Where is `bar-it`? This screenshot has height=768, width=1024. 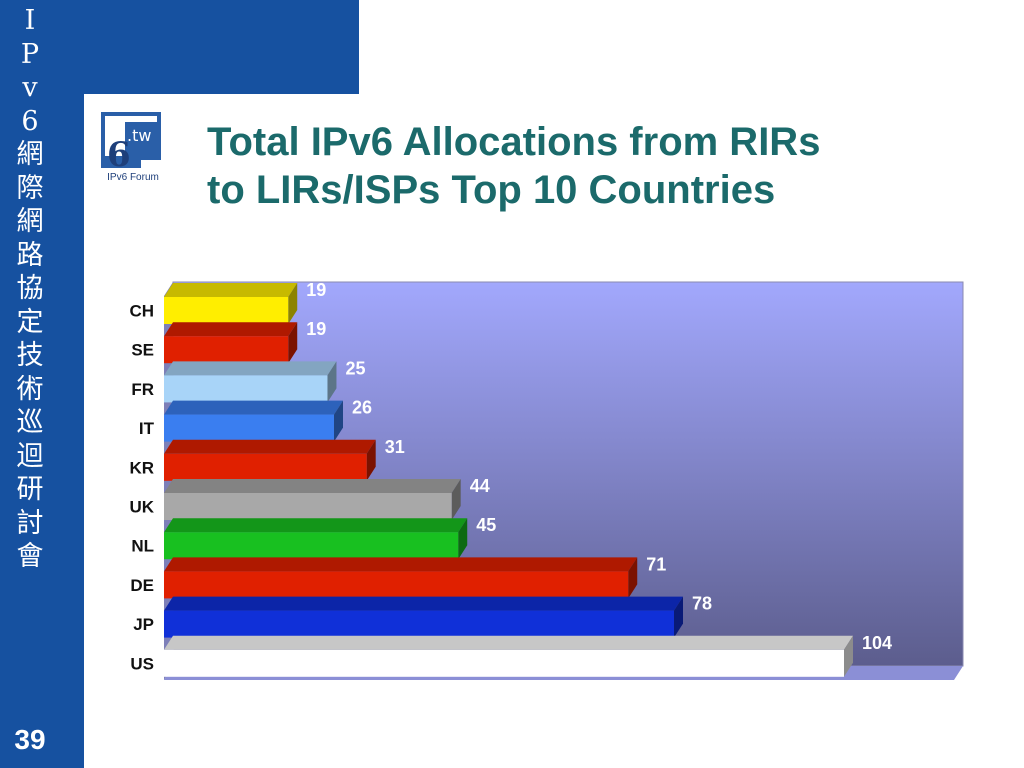 bar-it is located at coordinates (253, 421).